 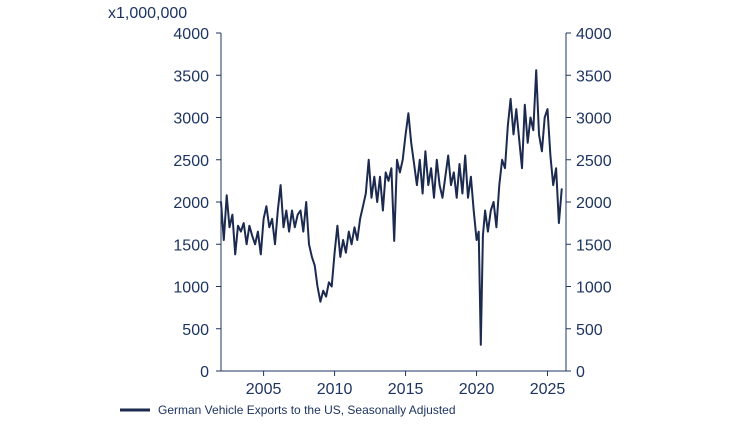 What do you see at coordinates (580, 372) in the screenshot?
I see `right-y-tick-label: 0` at bounding box center [580, 372].